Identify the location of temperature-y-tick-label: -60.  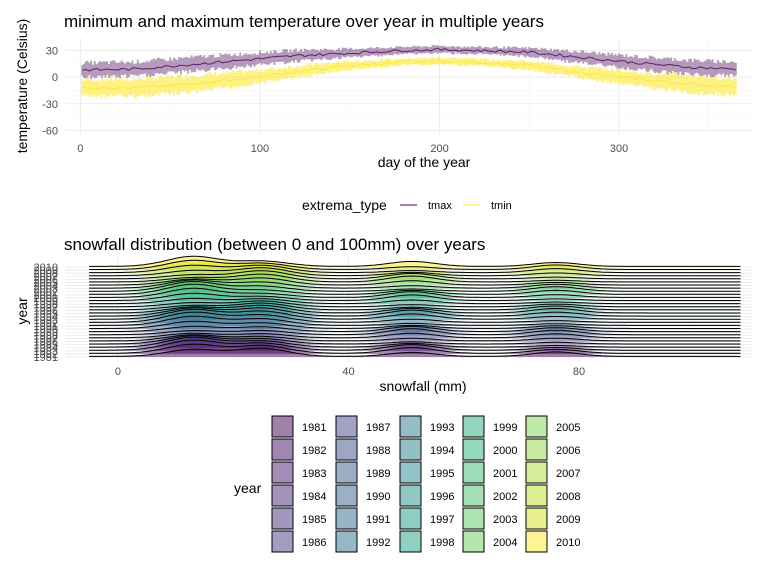
(50, 131).